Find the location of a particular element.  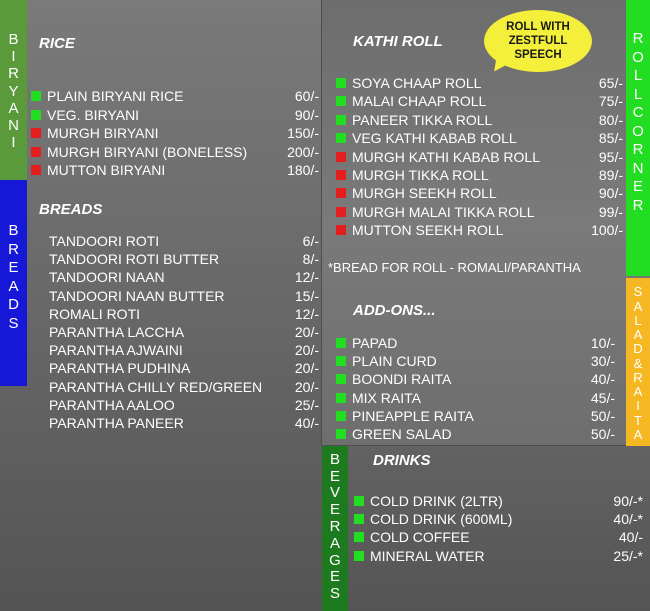

menu-item-name: PAPAD is located at coordinates (375, 343).